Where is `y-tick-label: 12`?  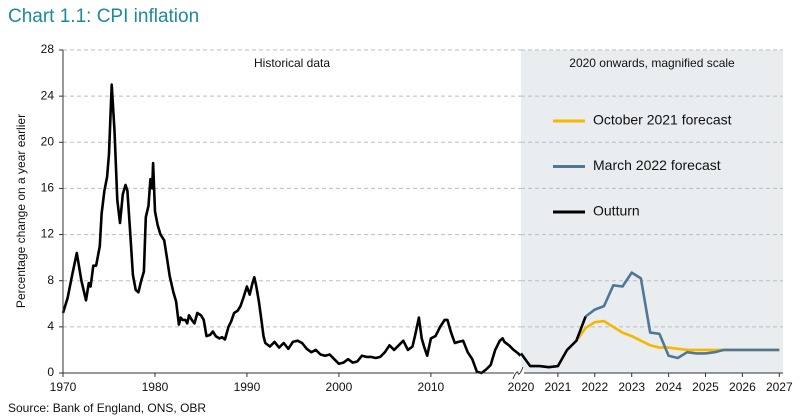
y-tick-label: 12 is located at coordinates (48, 234).